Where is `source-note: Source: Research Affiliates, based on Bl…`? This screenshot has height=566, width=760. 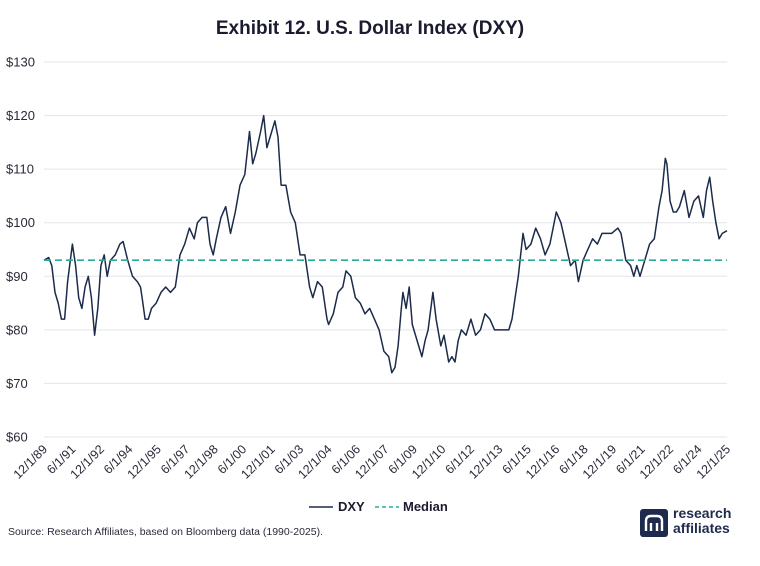 source-note: Source: Research Affiliates, based on Bl… is located at coordinates (165, 532).